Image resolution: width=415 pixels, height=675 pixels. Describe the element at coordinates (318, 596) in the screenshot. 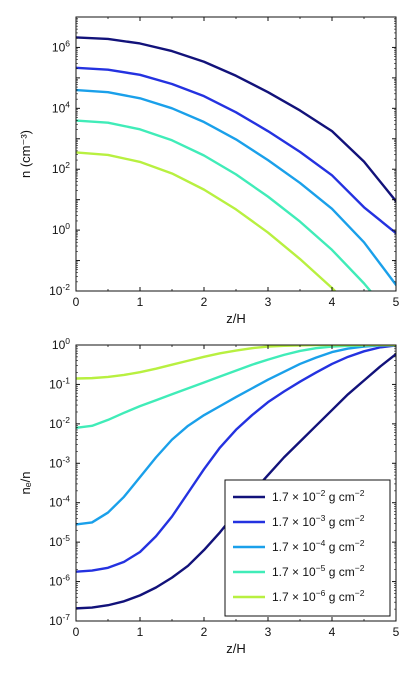

I see `legend-entry-label: 1.7 × 10−6 g cm−2` at that location.